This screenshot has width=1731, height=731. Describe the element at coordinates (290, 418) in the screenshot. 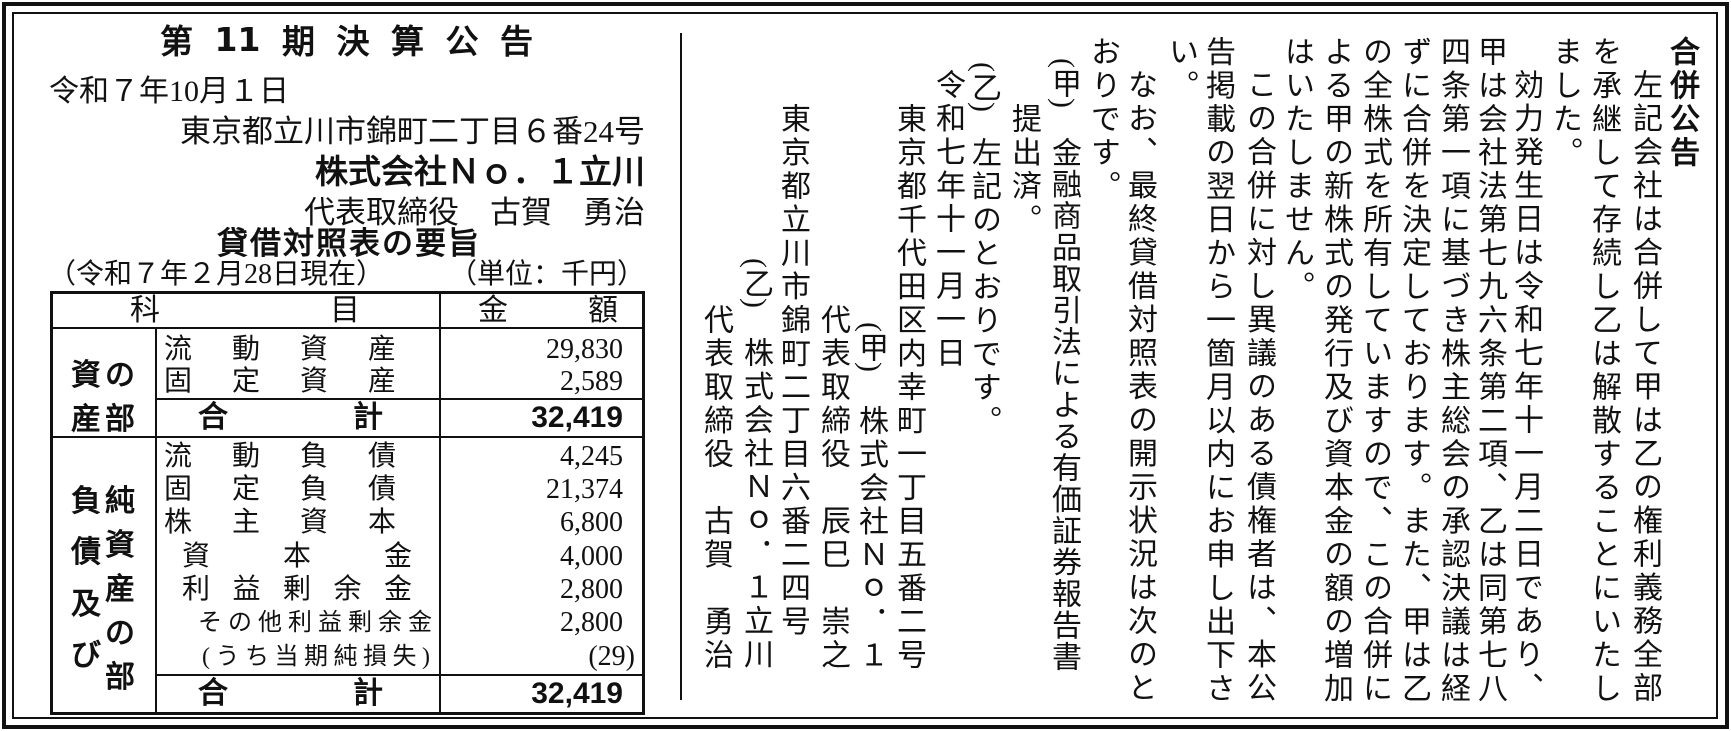

I see `total-label: 合計` at that location.